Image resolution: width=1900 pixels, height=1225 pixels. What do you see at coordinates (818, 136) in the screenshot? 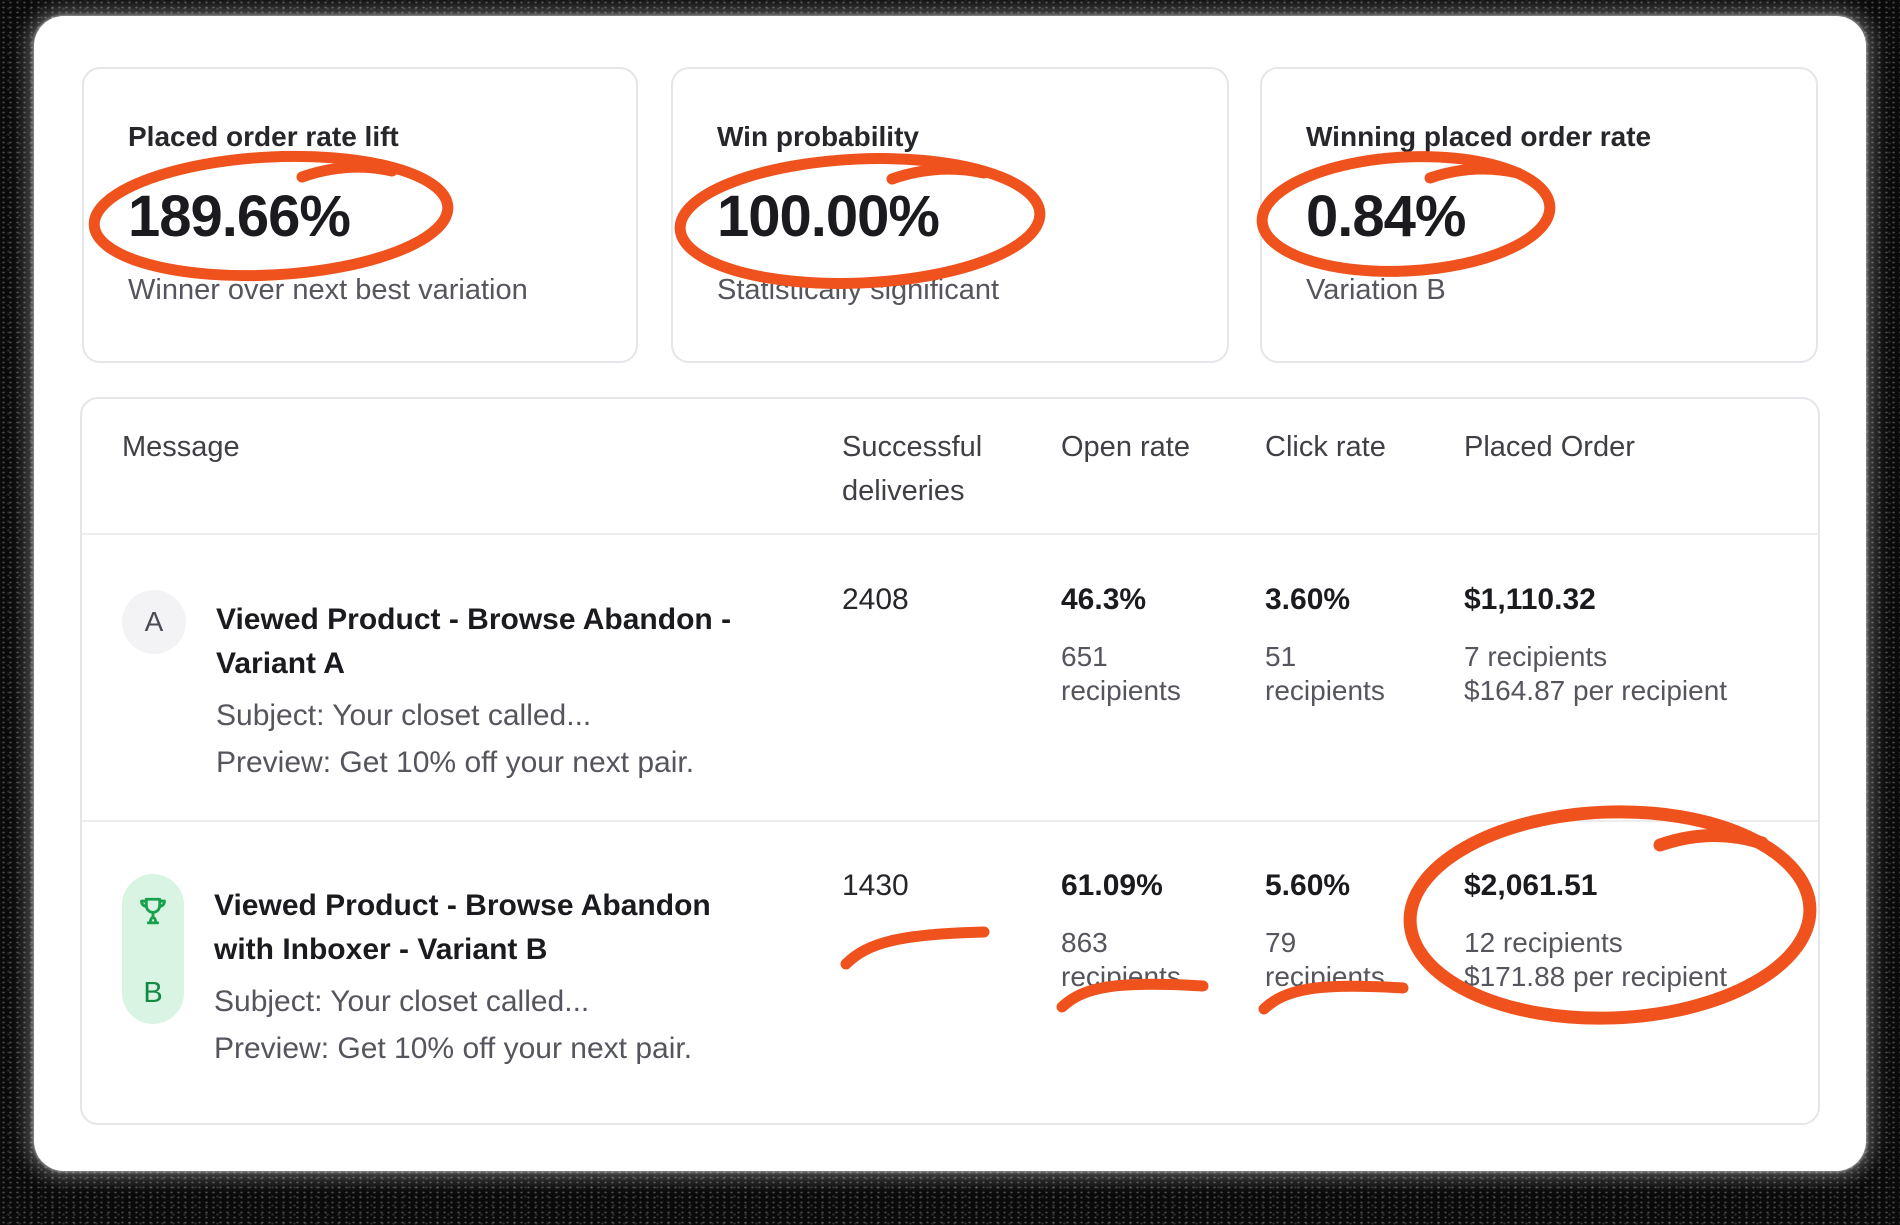
I see `stat-label: Win probability` at bounding box center [818, 136].